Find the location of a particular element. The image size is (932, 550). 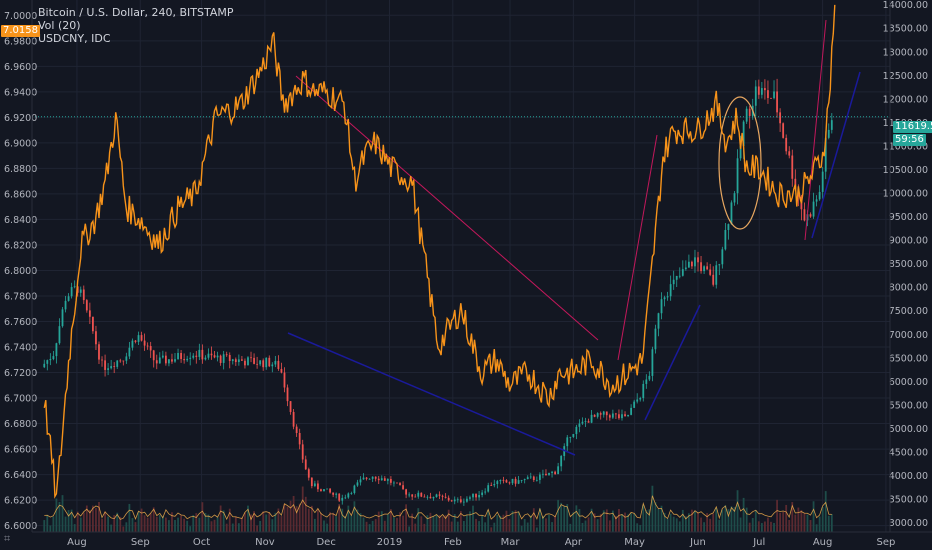

right-tick-label: 4500.00 is located at coordinates (908, 452).